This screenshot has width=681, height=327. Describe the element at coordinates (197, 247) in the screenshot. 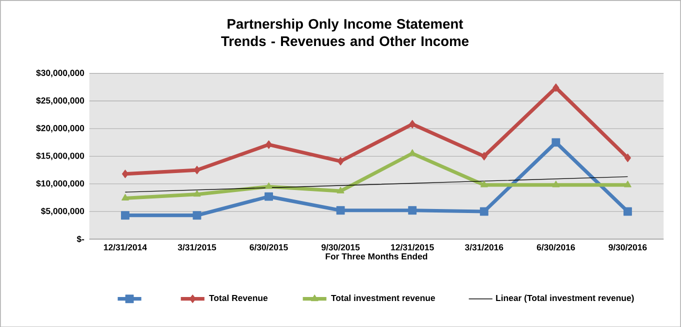

I see `x-tick-label: 3/31/2015` at that location.